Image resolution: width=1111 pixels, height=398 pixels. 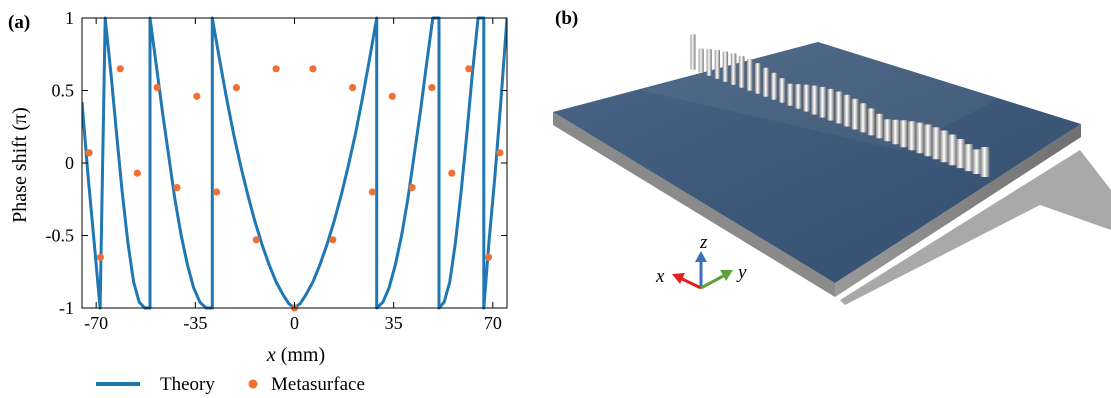 What do you see at coordinates (694, 204) in the screenshot?
I see `substrate-front-edge` at bounding box center [694, 204].